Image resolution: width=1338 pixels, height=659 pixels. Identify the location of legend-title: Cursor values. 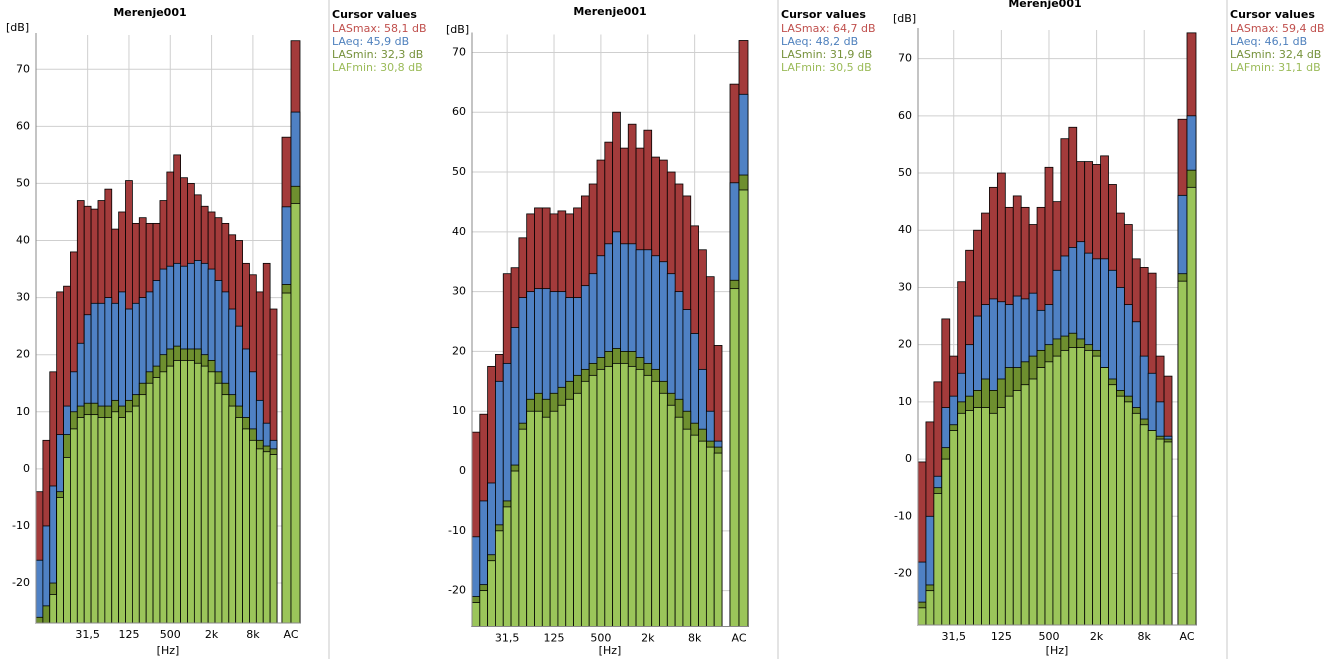
(374, 14).